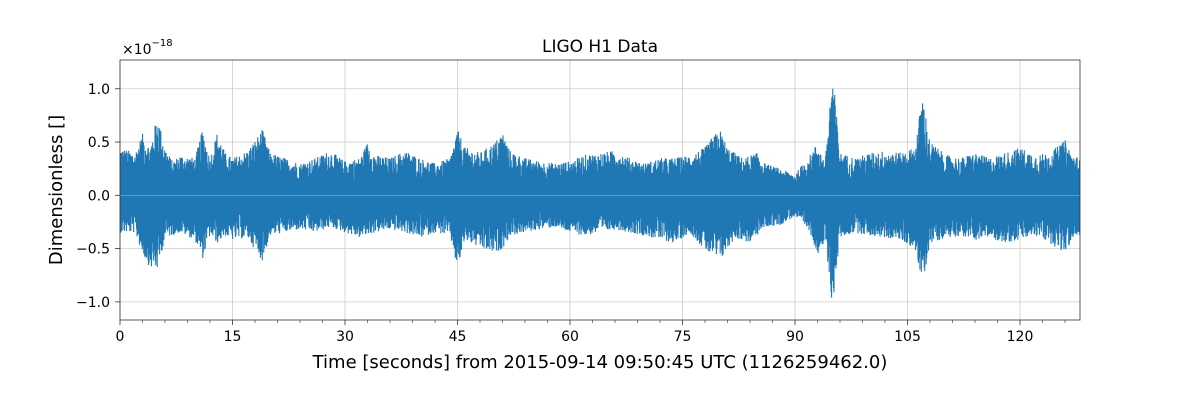  I want to click on y-tick-label: 0.0, so click(99, 196).